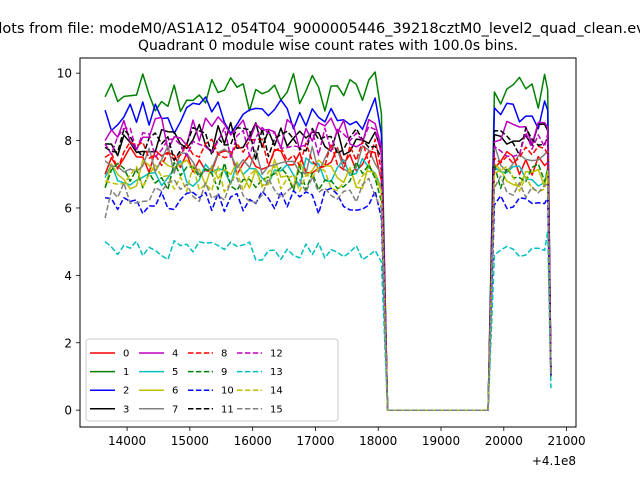  What do you see at coordinates (64, 74) in the screenshot?
I see `y-tick-label: 10` at bounding box center [64, 74].